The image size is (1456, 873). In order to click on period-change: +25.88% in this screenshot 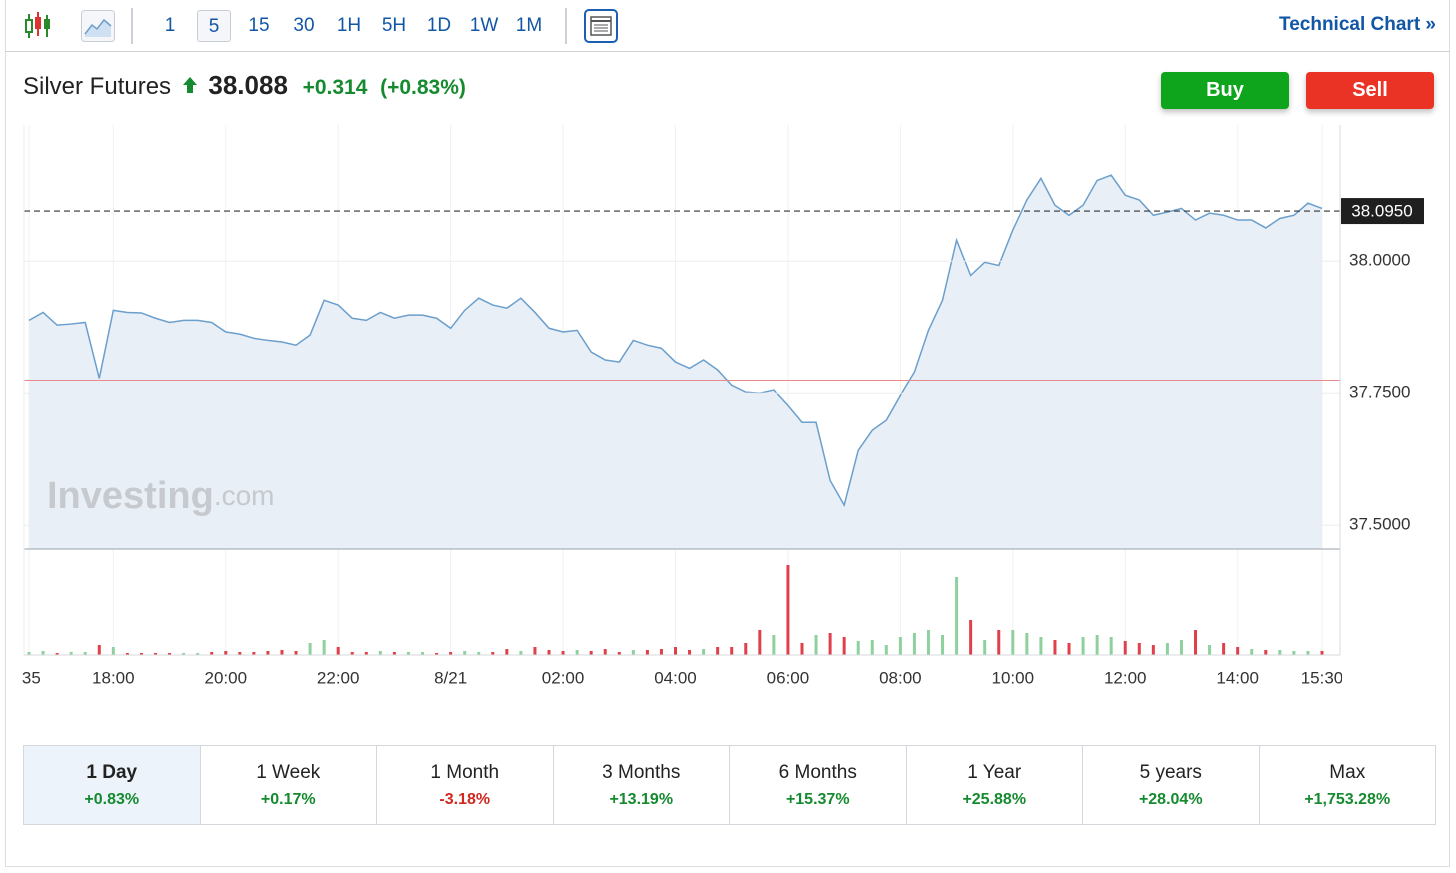, I will do `click(994, 799)`.